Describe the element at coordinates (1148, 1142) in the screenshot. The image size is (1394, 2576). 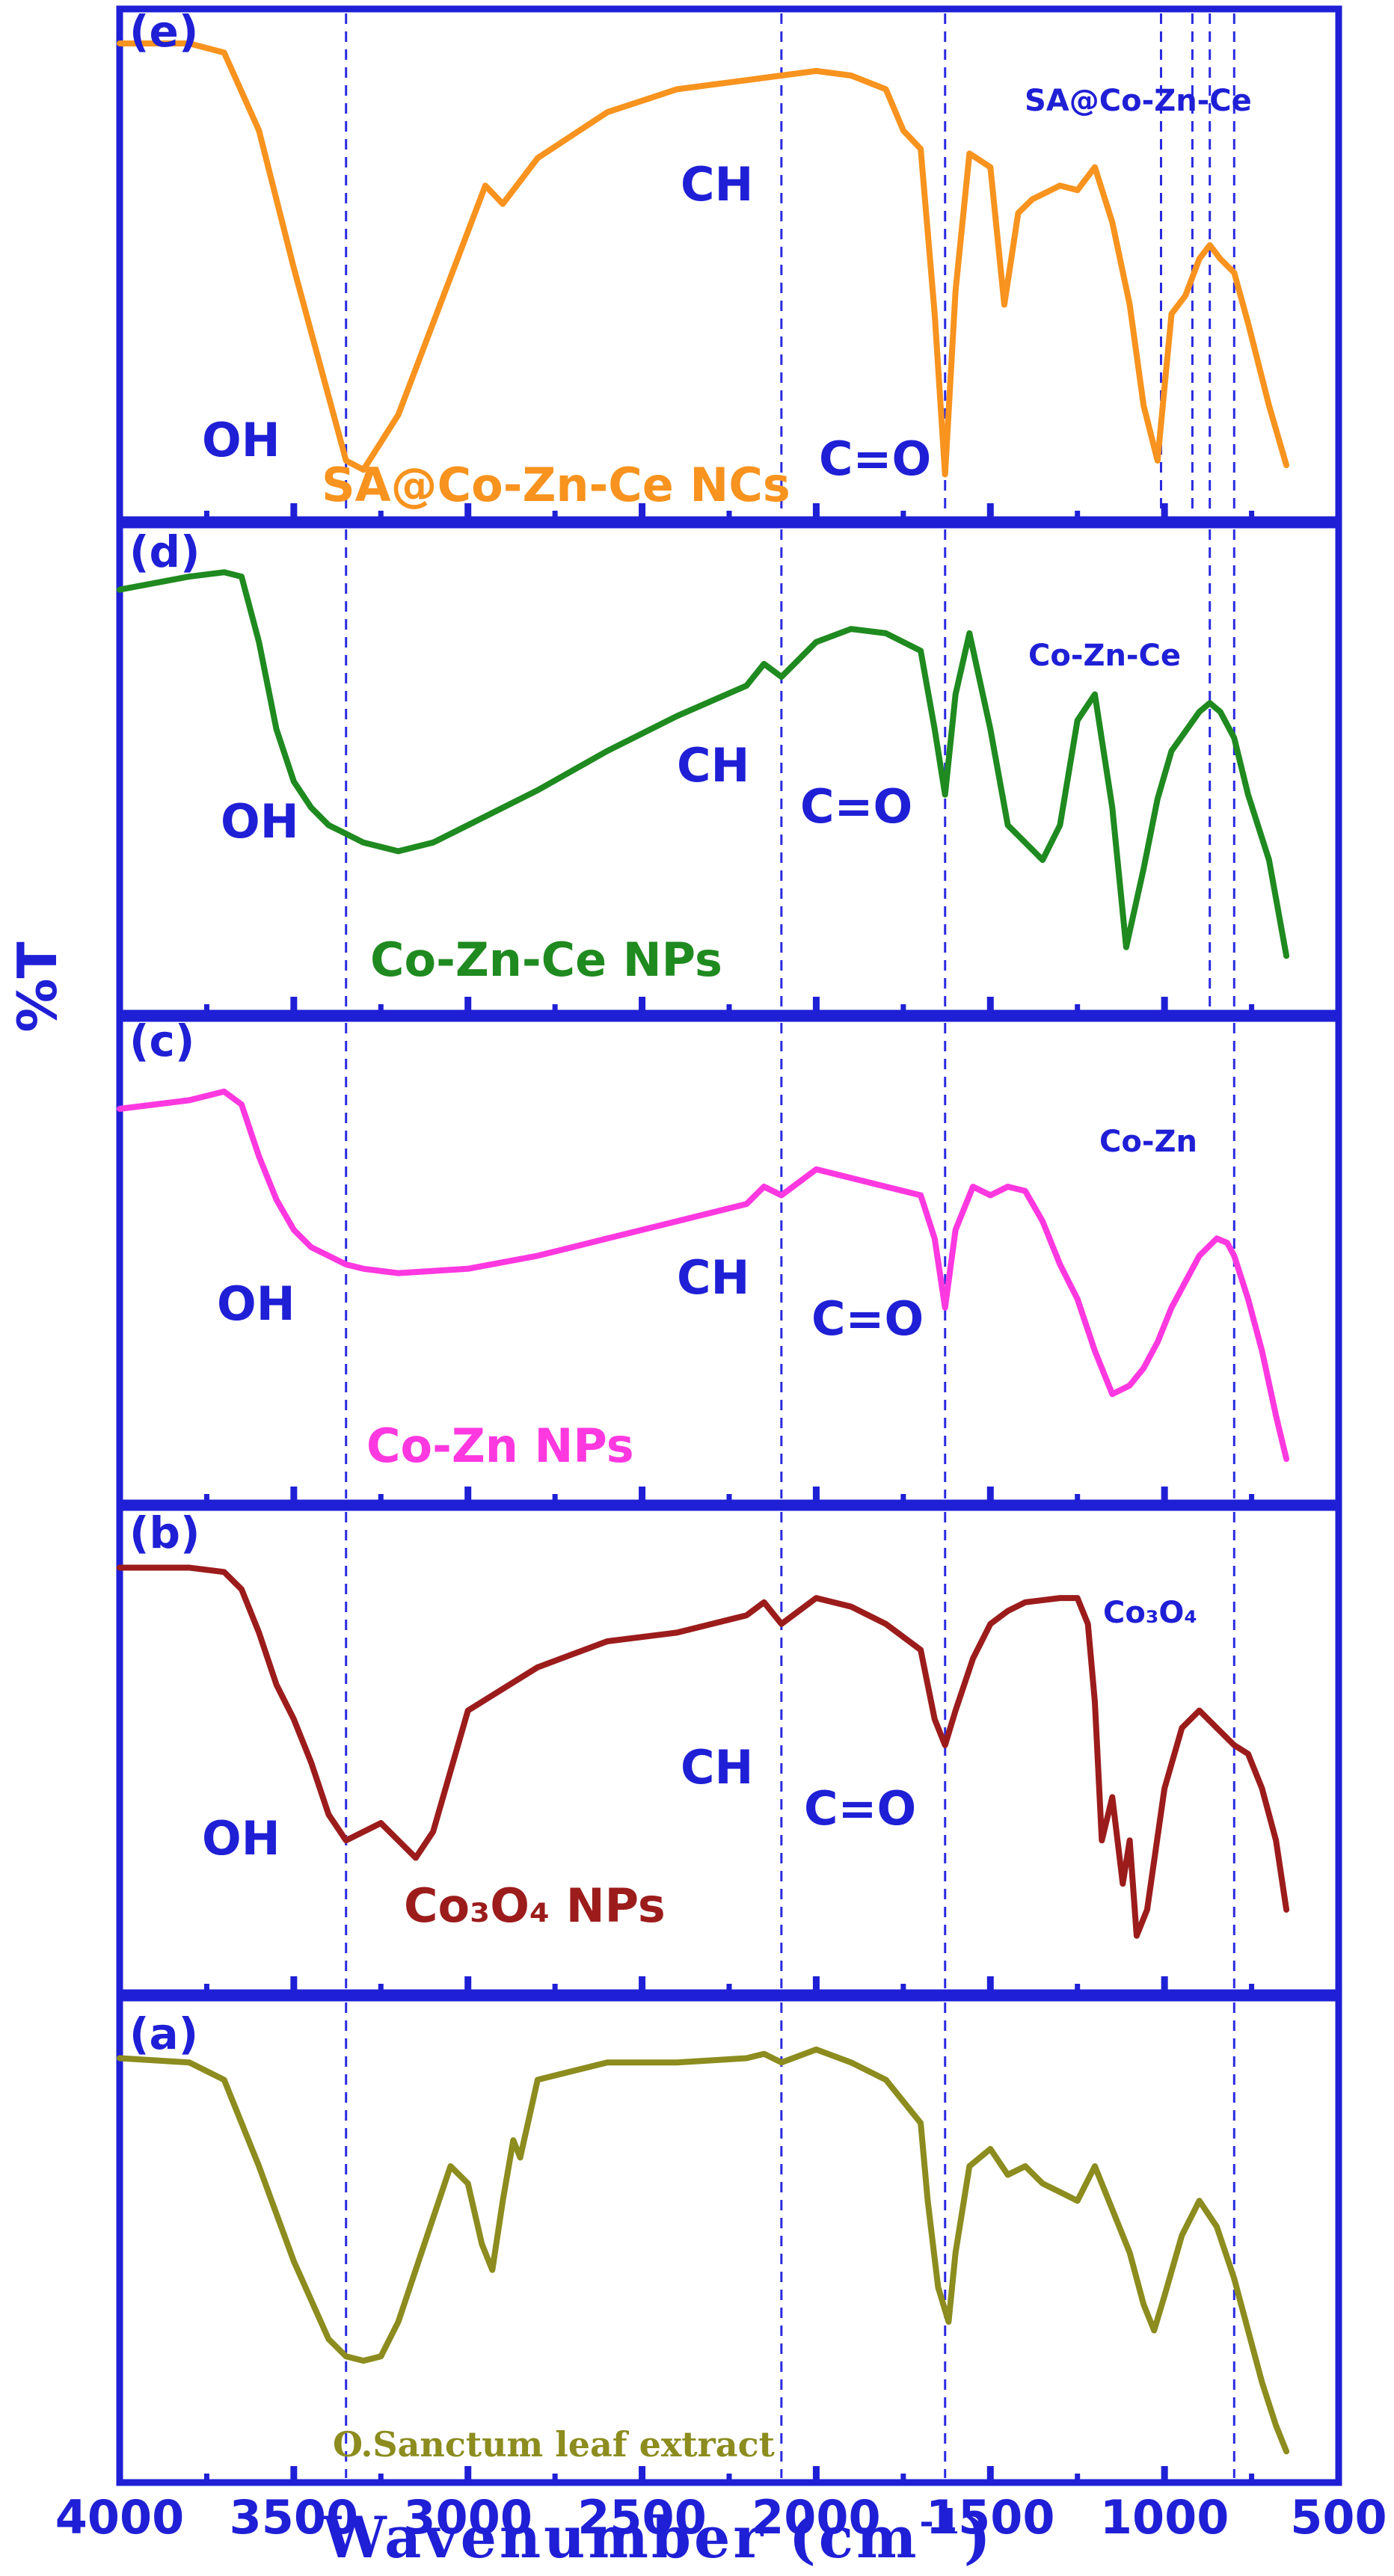
I see `panel-c-corner-label: Co-Zn` at that location.